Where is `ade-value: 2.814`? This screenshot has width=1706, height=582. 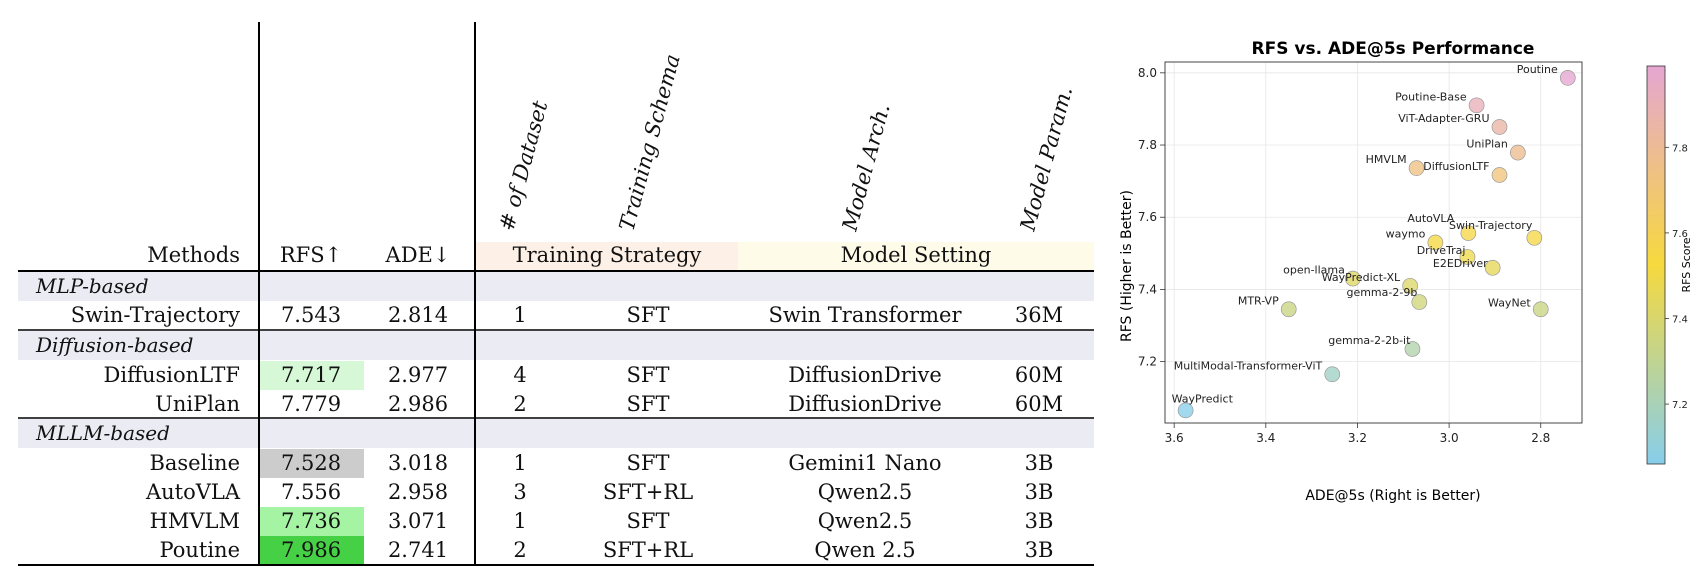
ade-value: 2.814 is located at coordinates (418, 315).